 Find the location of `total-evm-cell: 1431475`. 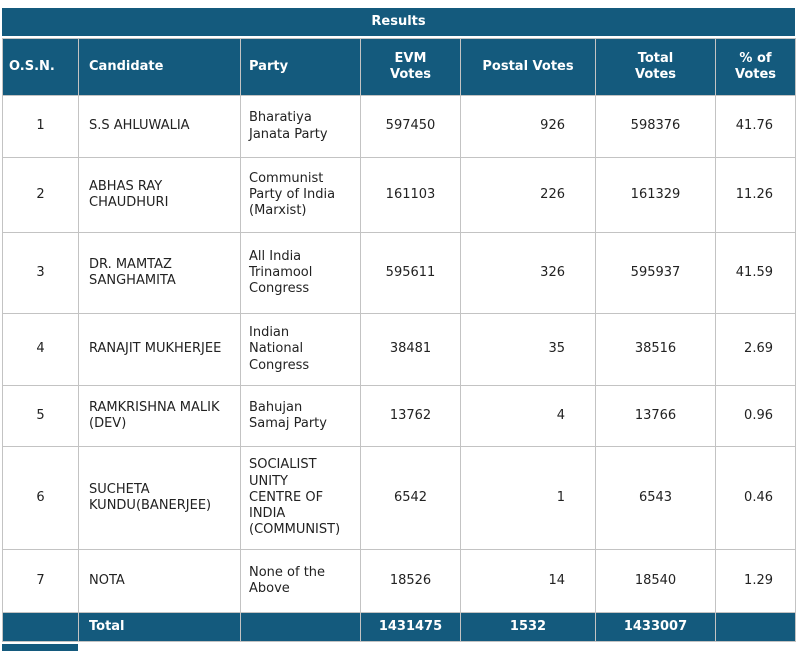

total-evm-cell: 1431475 is located at coordinates (410, 627).